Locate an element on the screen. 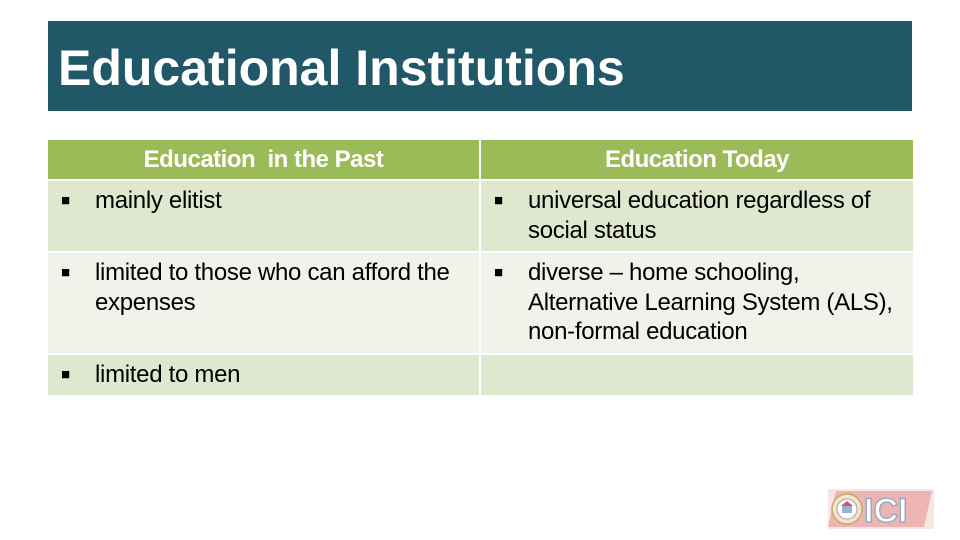 The width and height of the screenshot is (960, 540). ici-logo: ICI is located at coordinates (881, 509).